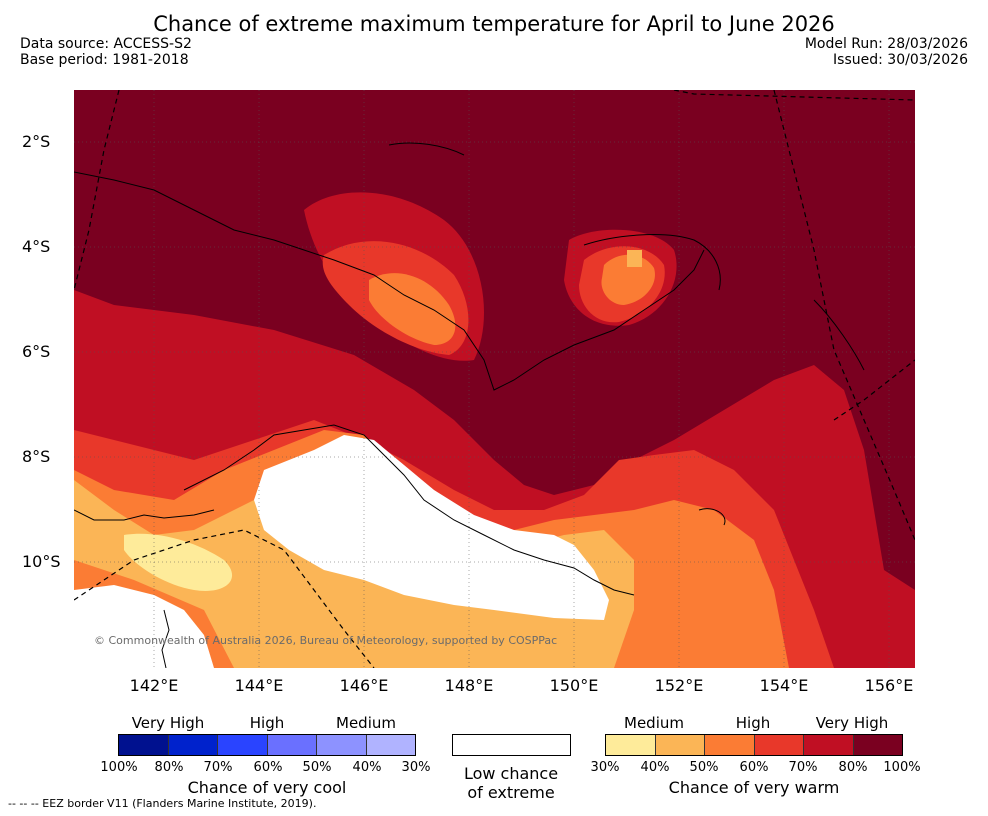 This screenshot has width=988, height=816. What do you see at coordinates (36, 456) in the screenshot?
I see `lat-label: 8°S` at bounding box center [36, 456].